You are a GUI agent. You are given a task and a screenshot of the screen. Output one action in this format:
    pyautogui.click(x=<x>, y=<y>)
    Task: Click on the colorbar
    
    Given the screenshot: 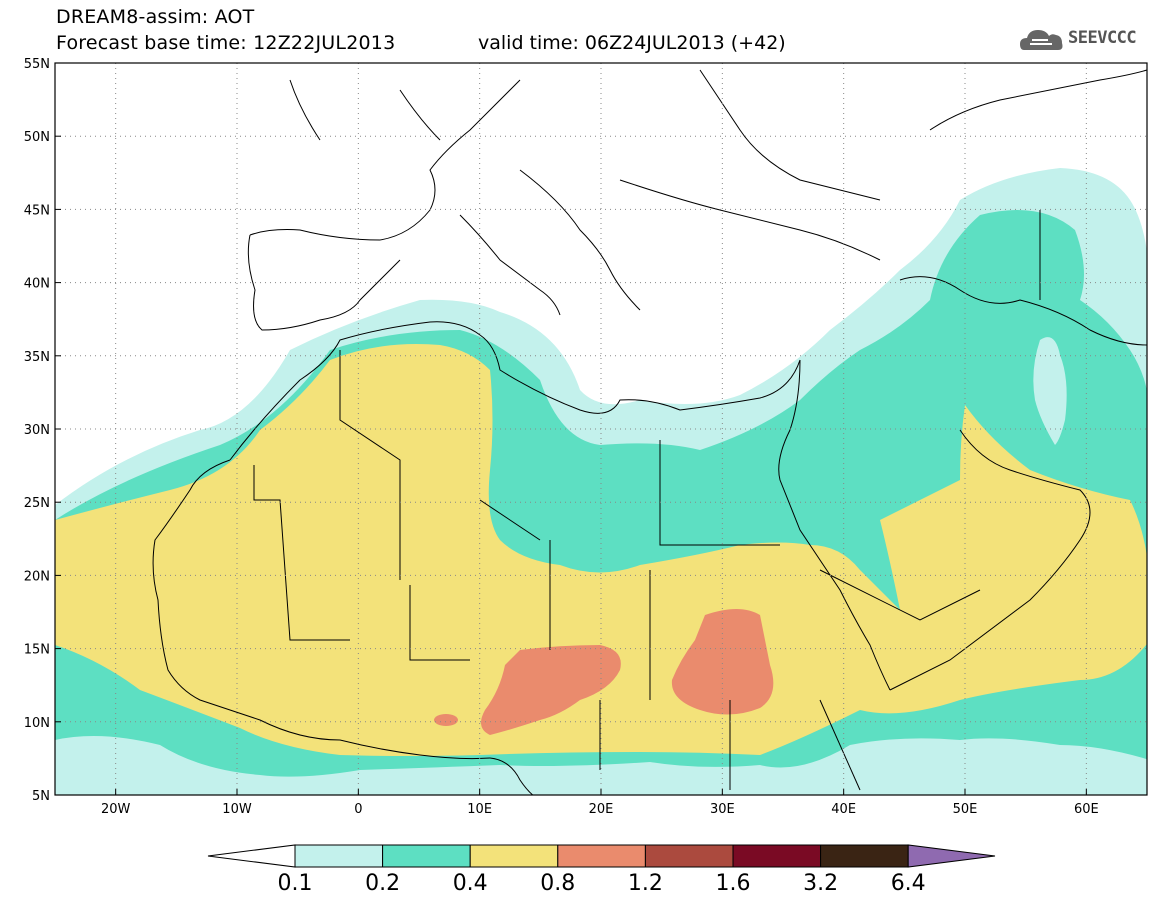 What is the action you would take?
    pyautogui.click(x=601, y=856)
    